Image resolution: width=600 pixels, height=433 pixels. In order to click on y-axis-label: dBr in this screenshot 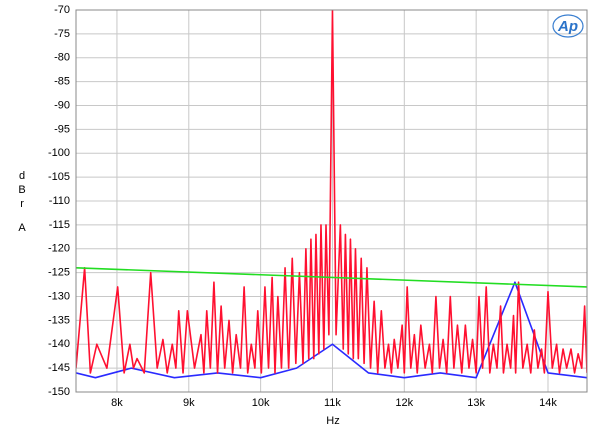, I will do `click(22, 191)`.